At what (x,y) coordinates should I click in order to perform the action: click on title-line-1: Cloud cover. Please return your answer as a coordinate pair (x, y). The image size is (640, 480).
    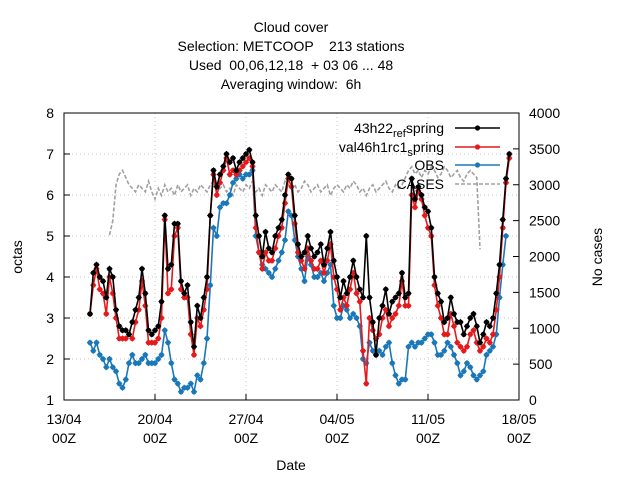
    Looking at the image, I should click on (291, 27).